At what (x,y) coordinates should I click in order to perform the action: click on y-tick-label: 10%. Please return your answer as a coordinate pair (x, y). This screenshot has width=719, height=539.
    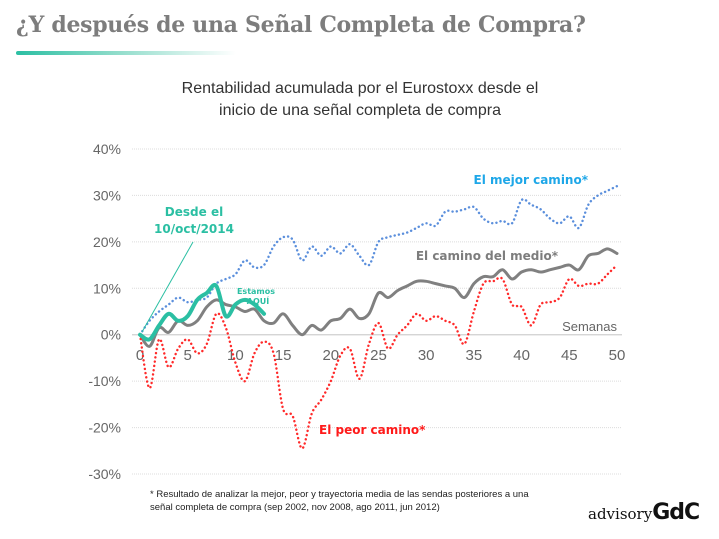
    Looking at the image, I should click on (107, 288).